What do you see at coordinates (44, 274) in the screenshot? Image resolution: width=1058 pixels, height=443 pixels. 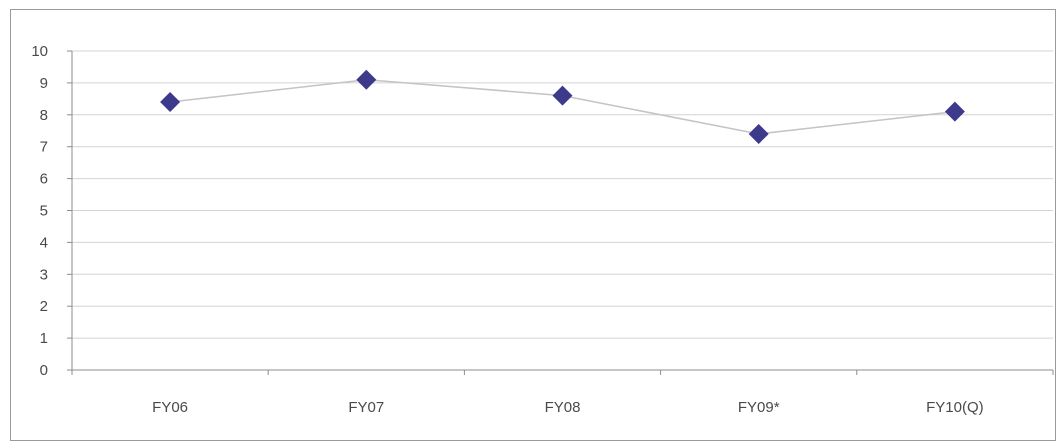 I see `y-tick-label-3: 3` at bounding box center [44, 274].